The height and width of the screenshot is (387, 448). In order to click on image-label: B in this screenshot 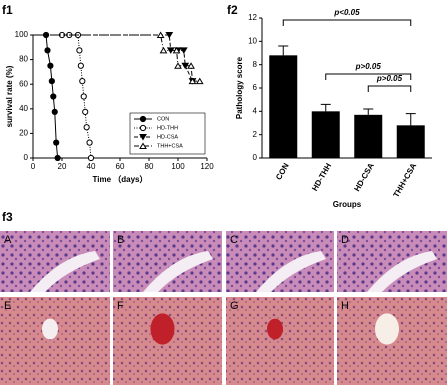, I will do `click(120, 240)`.